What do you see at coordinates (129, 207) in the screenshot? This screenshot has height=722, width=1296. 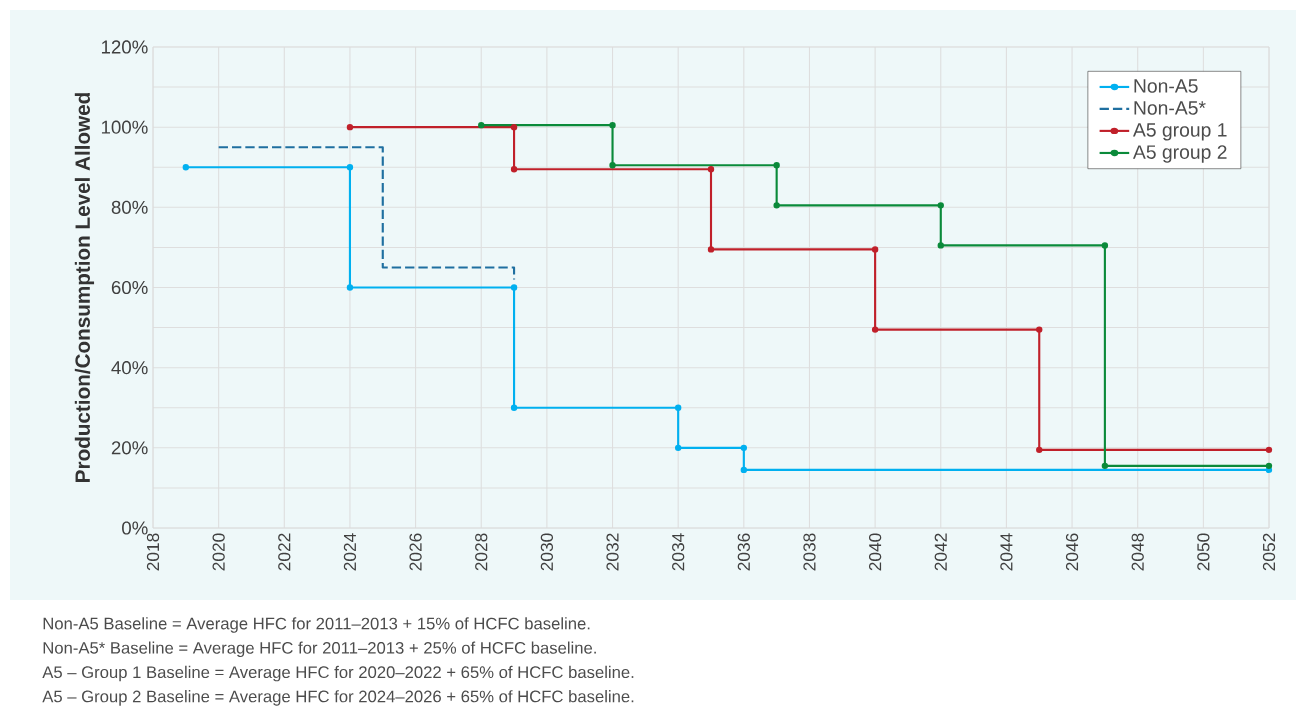 I see `y-tick-label: 80%` at bounding box center [129, 207].